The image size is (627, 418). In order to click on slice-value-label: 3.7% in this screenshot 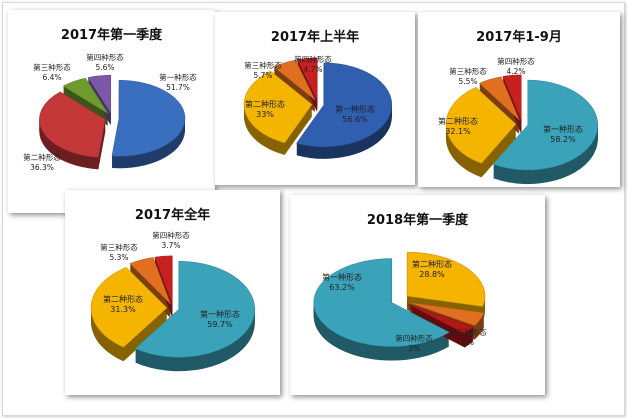, I will do `click(170, 245)`.